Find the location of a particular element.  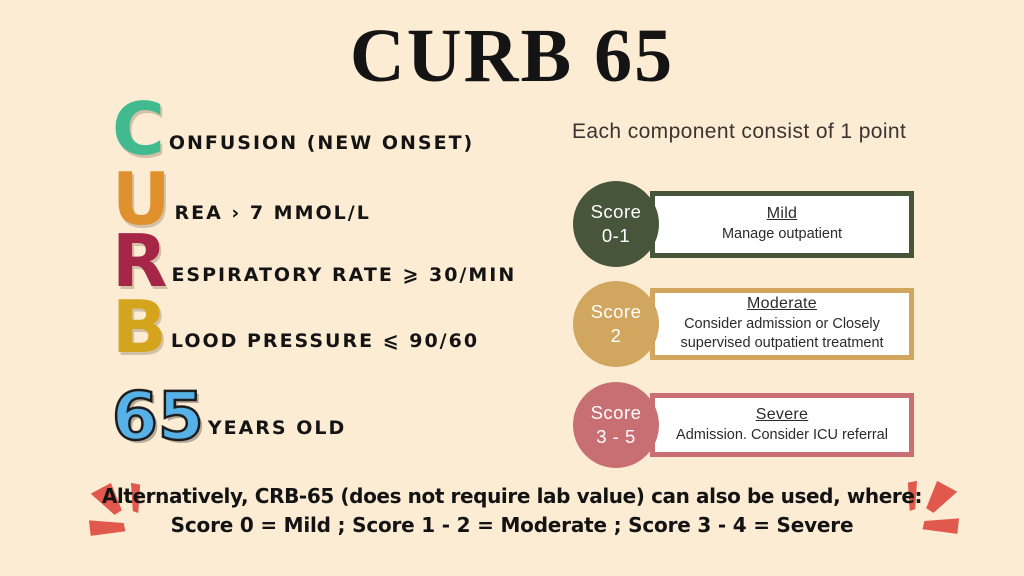

severity-box-severe: Severe Admission. Consider ICU referral is located at coordinates (782, 425).